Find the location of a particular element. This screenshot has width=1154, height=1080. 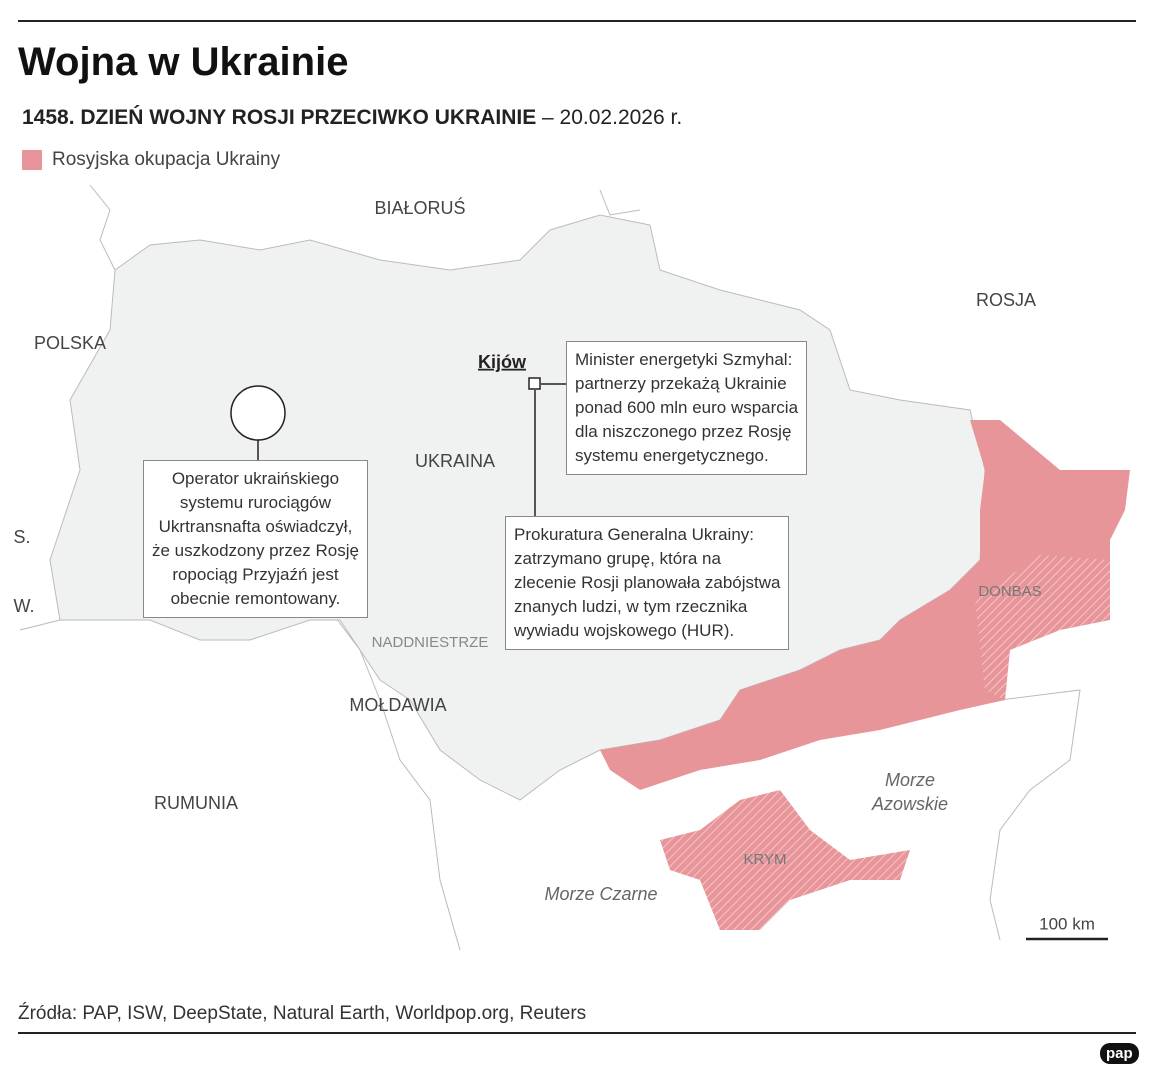

country-label: RUMUNIA is located at coordinates (196, 803).